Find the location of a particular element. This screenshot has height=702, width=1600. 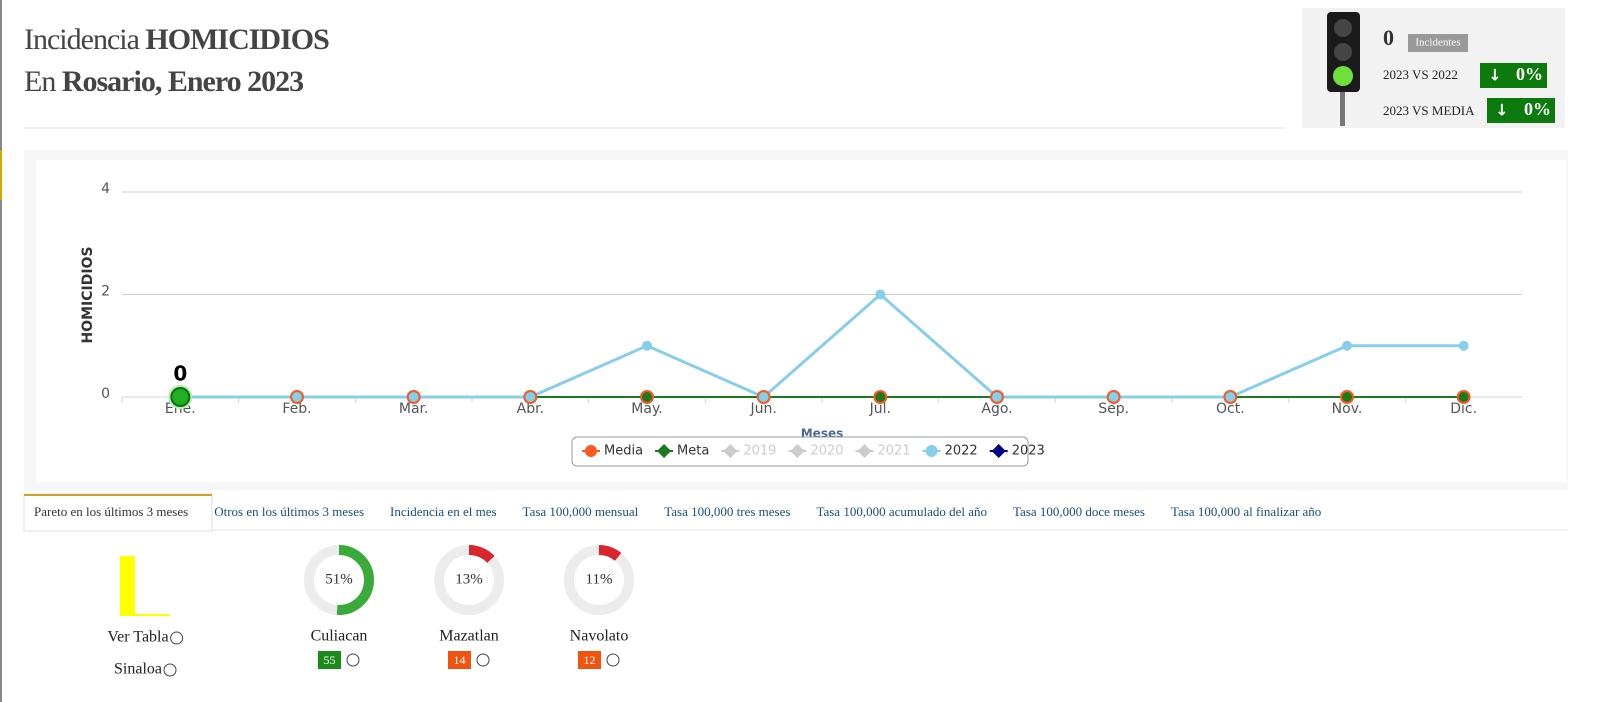

y-tick-label: 2 is located at coordinates (105, 292).